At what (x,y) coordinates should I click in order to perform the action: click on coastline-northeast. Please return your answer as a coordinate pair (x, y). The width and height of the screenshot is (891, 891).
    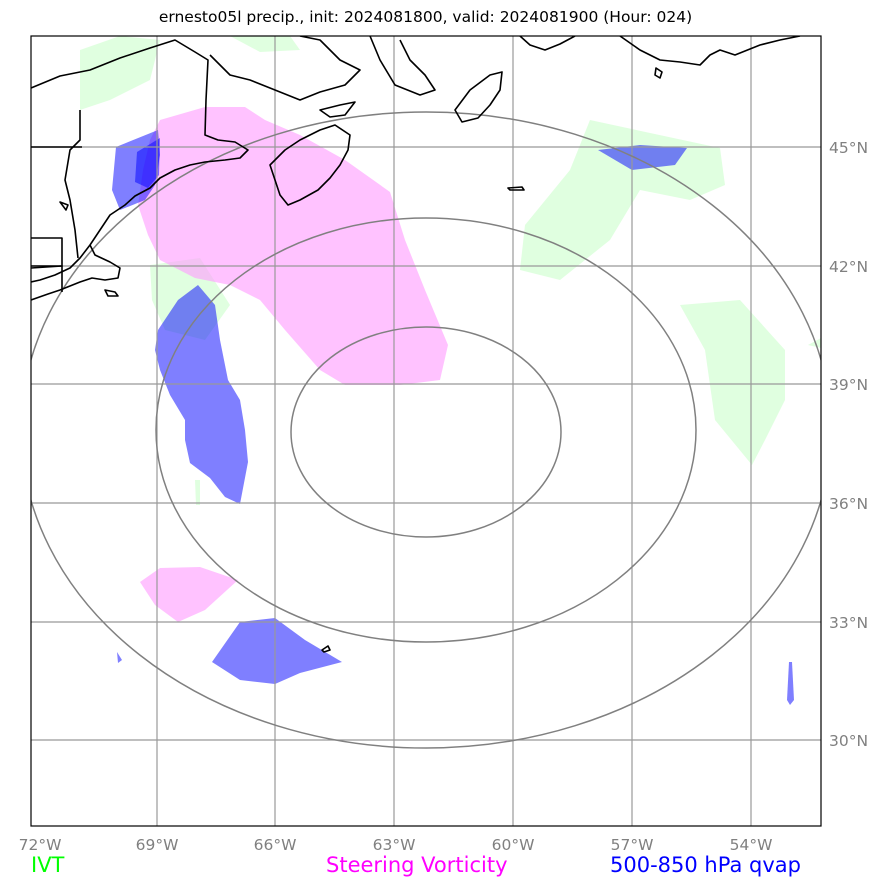
    Looking at the image, I should click on (140, 161).